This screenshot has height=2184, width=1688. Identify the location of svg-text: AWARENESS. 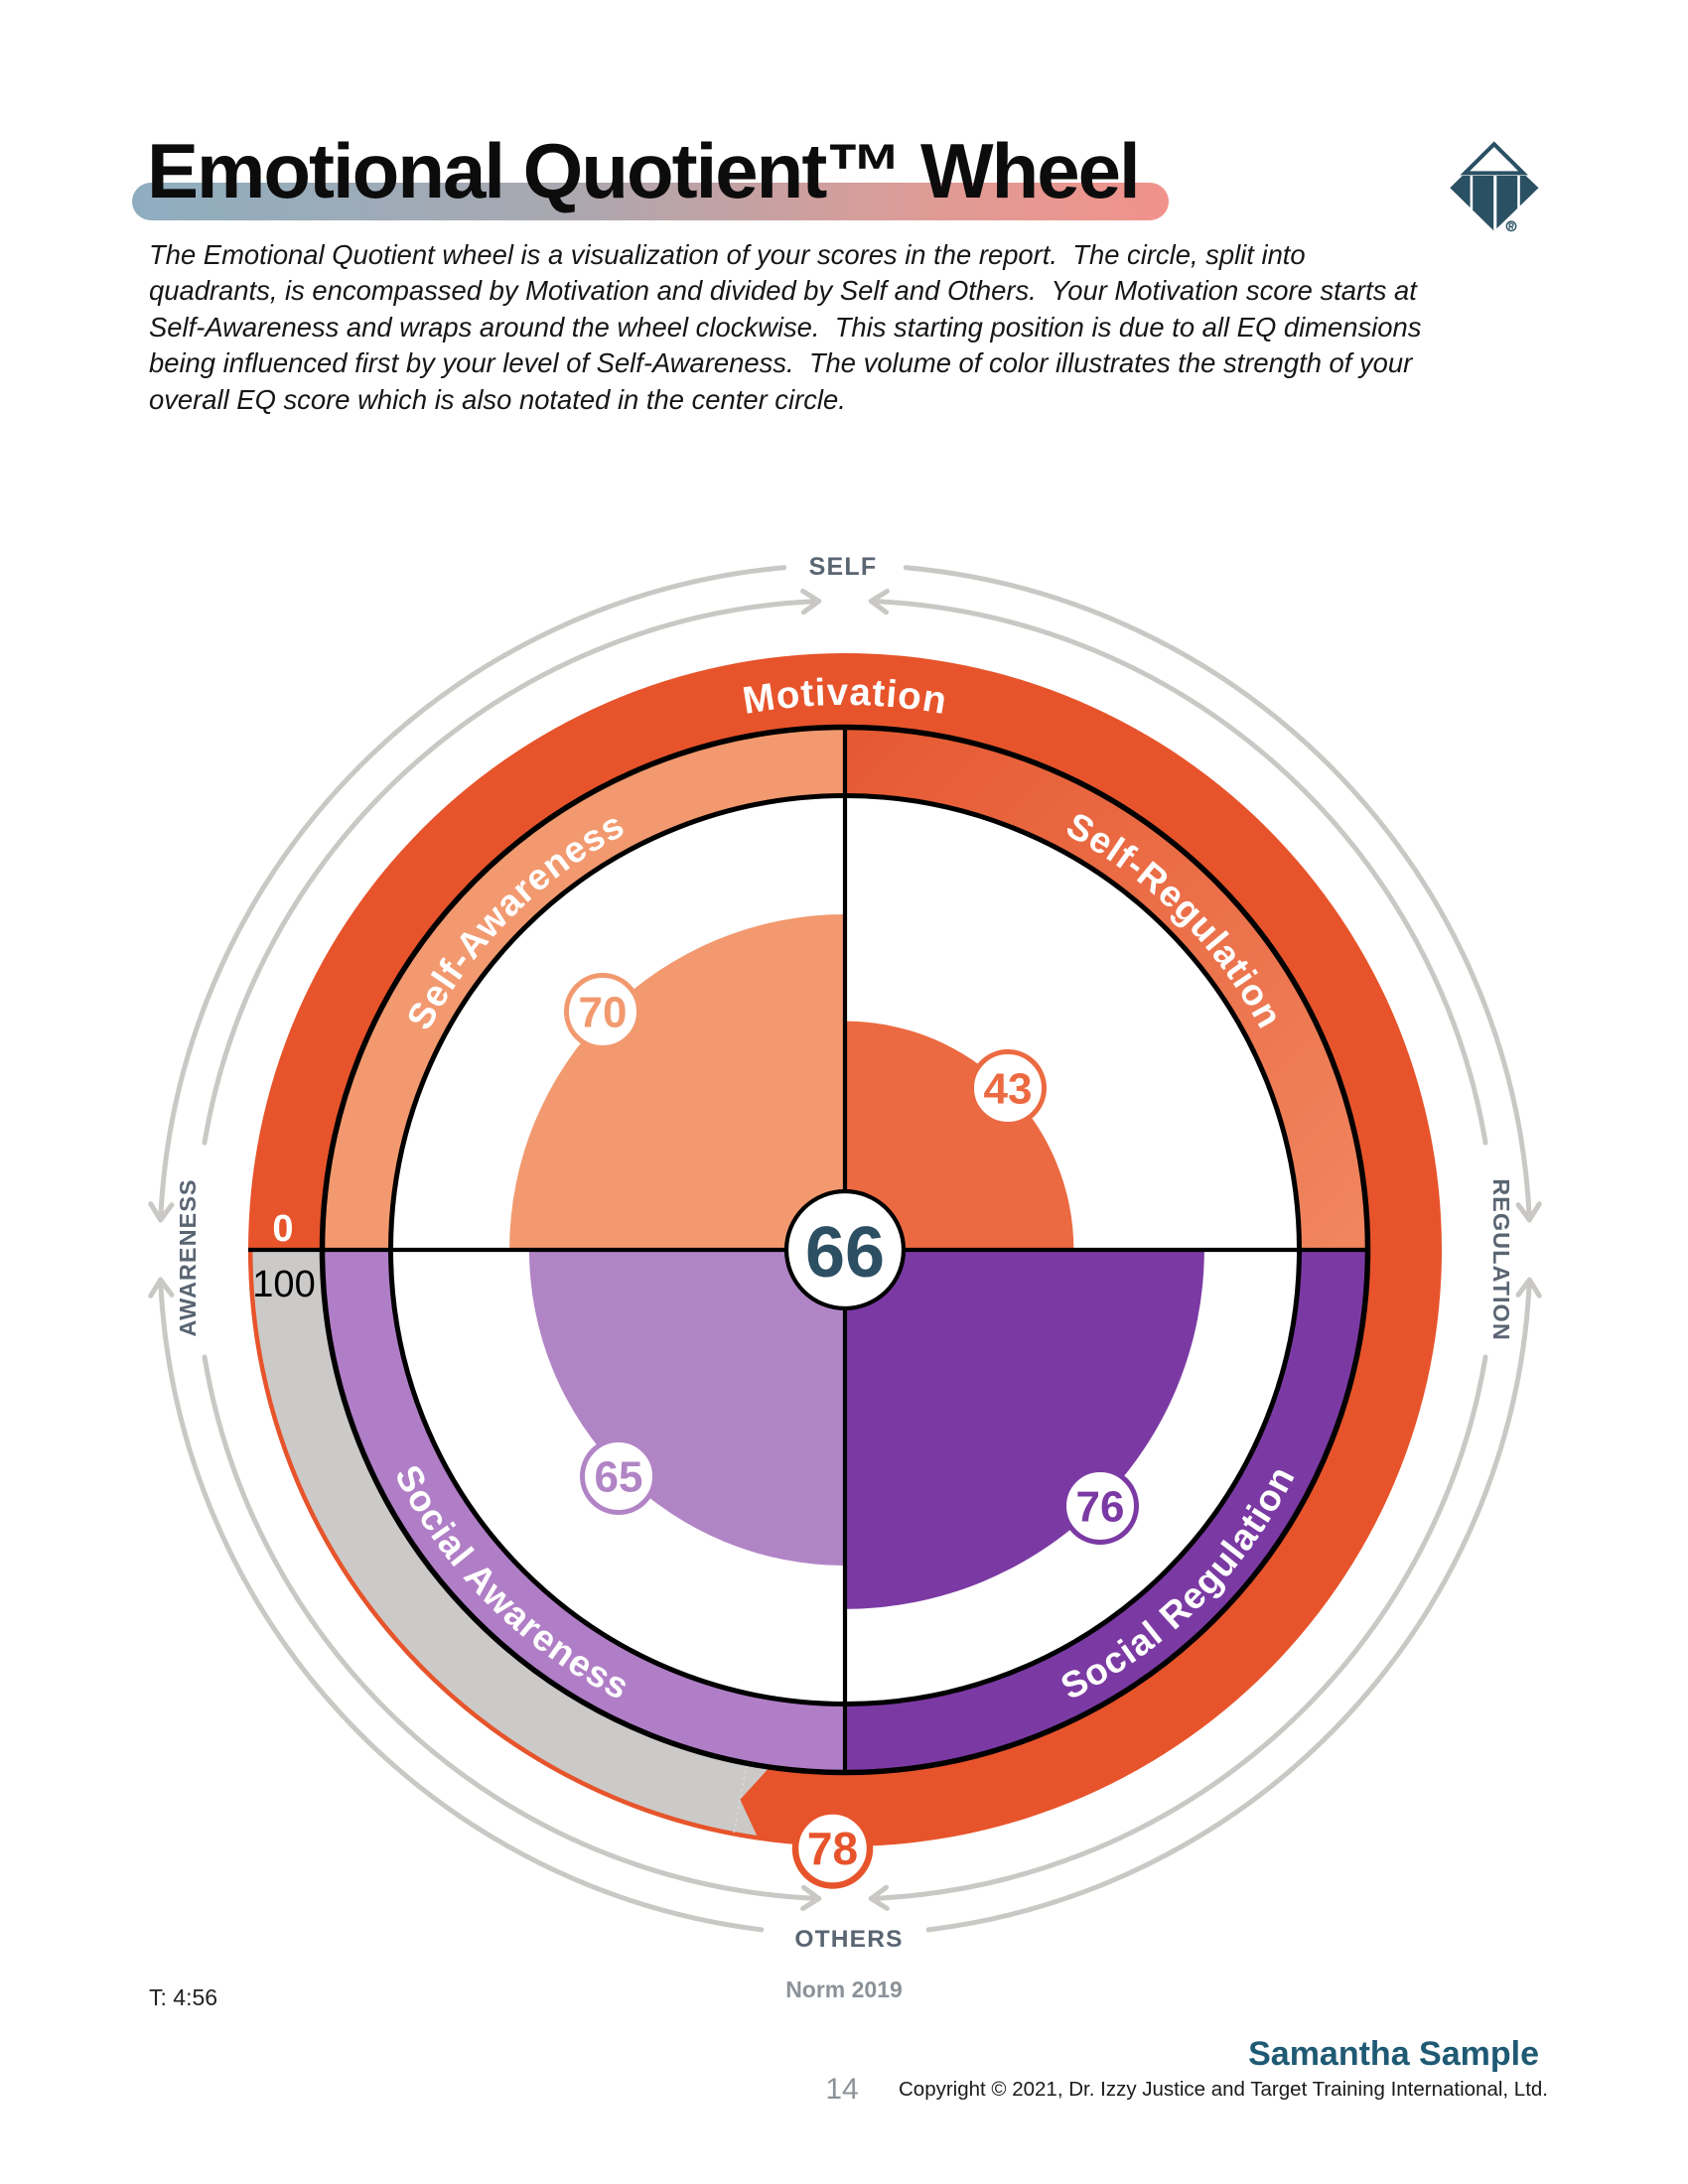
(188, 1257).